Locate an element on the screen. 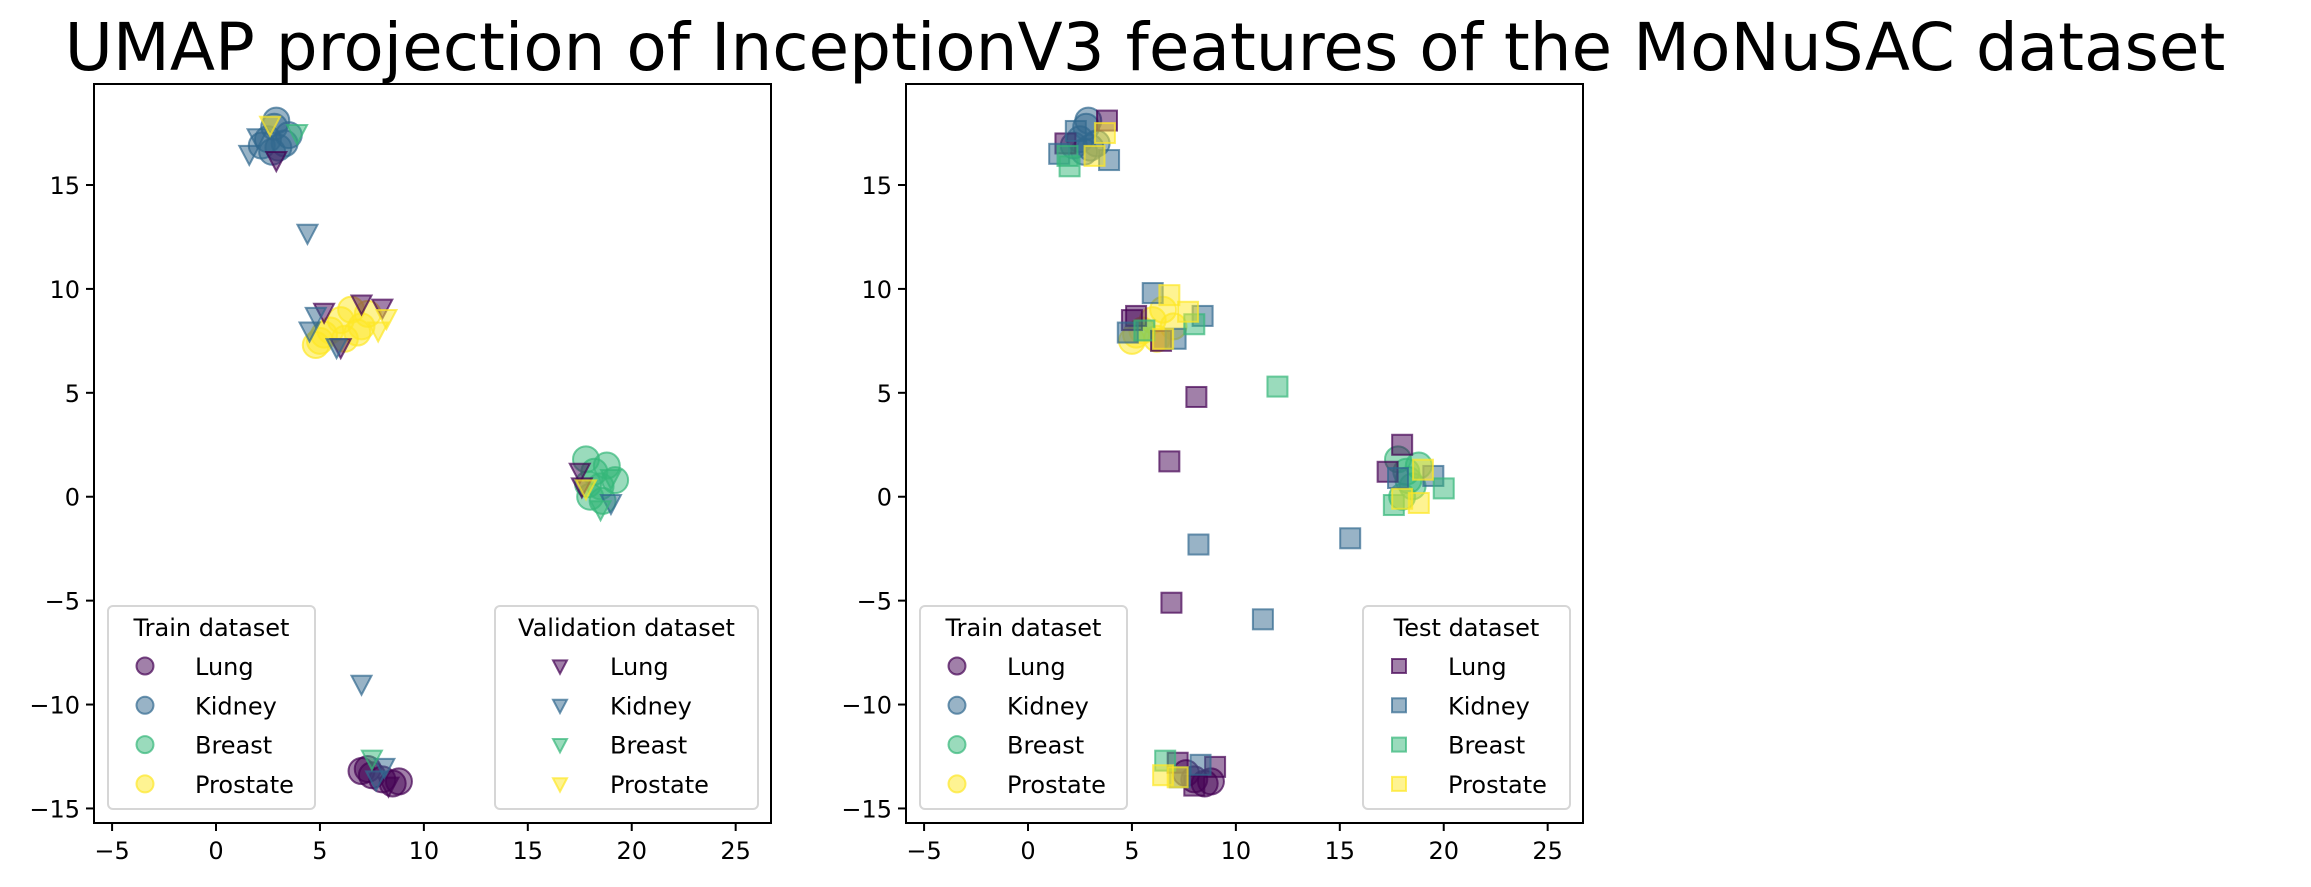  legend-marker-breast-circle-icon is located at coordinates (957, 745).